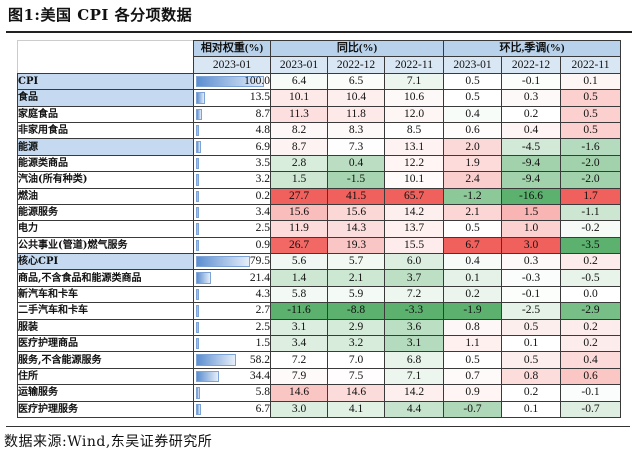  Describe the element at coordinates (259, 97) in the screenshot. I see `weight-value: 13.5` at that location.